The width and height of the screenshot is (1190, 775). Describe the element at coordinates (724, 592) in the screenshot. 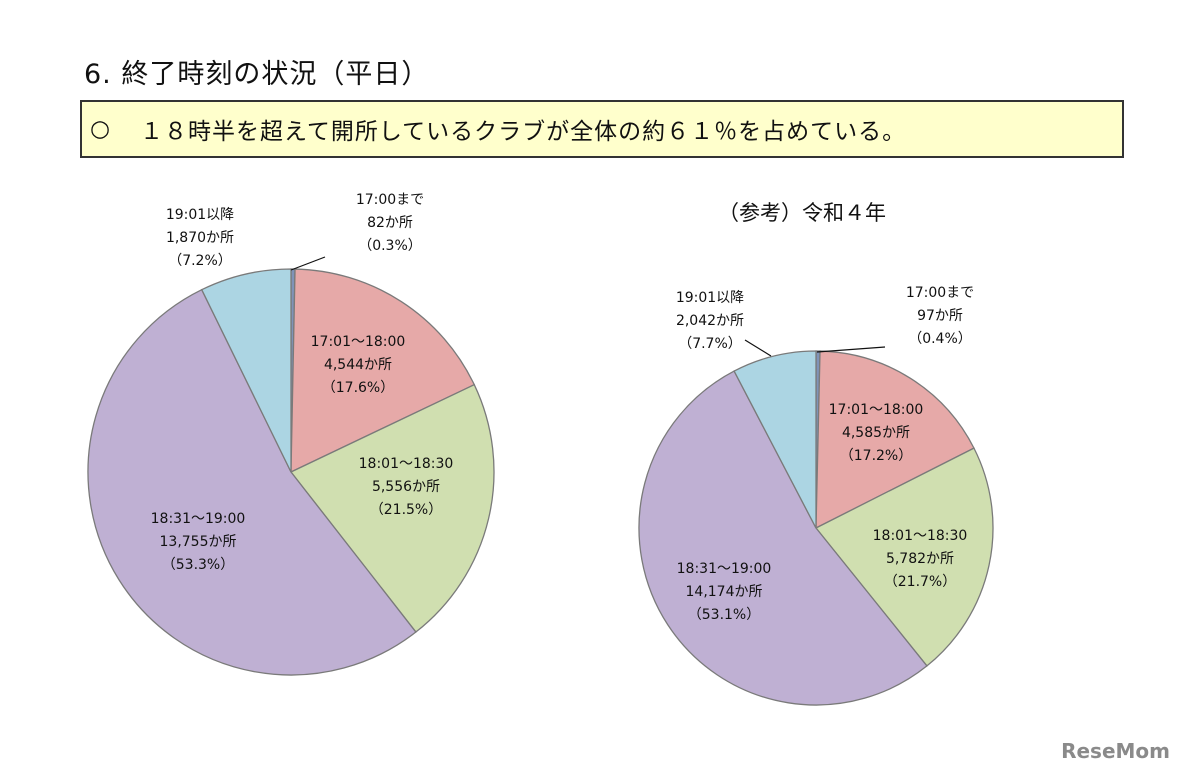

I see `data-label-count: 14,174か所` at that location.